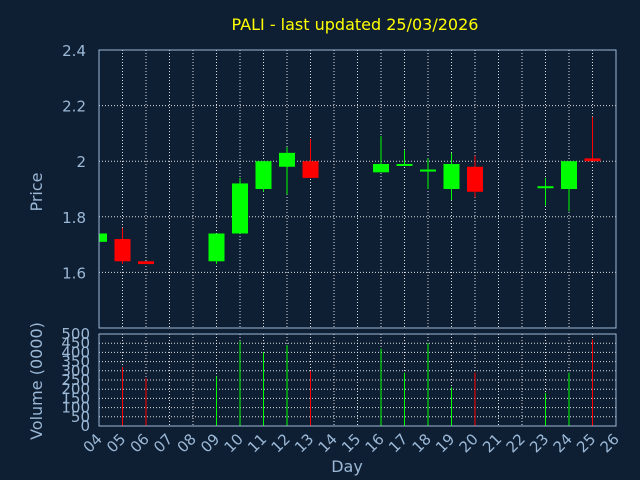 This screenshot has height=480, width=640. I want to click on volume-tick-label: 100, so click(75, 408).